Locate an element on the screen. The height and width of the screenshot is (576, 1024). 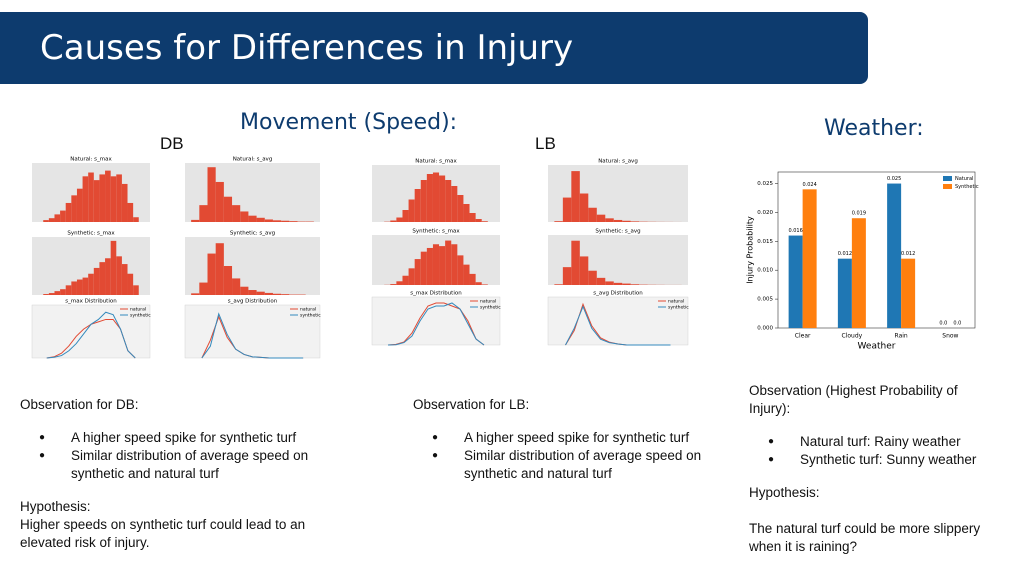
y-tick-label: 0.000 is located at coordinates (765, 329).